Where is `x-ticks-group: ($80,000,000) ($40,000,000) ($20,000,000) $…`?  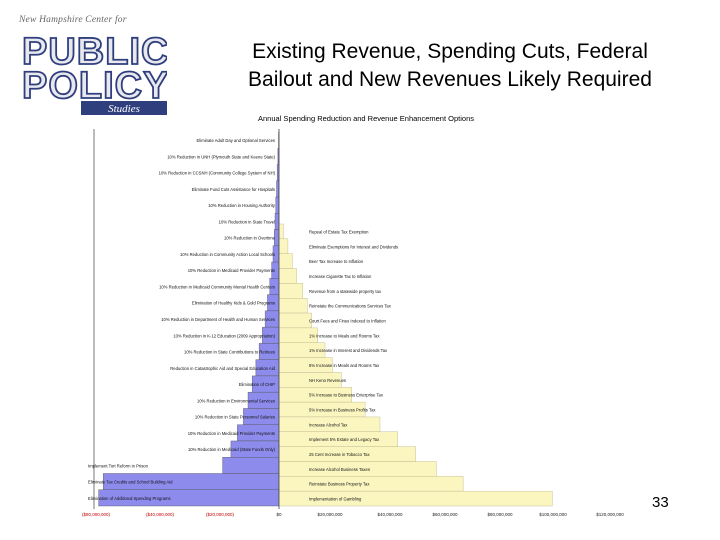
x-ticks-group: ($80,000,000) ($40,000,000) ($20,000,000) $… is located at coordinates (353, 514).